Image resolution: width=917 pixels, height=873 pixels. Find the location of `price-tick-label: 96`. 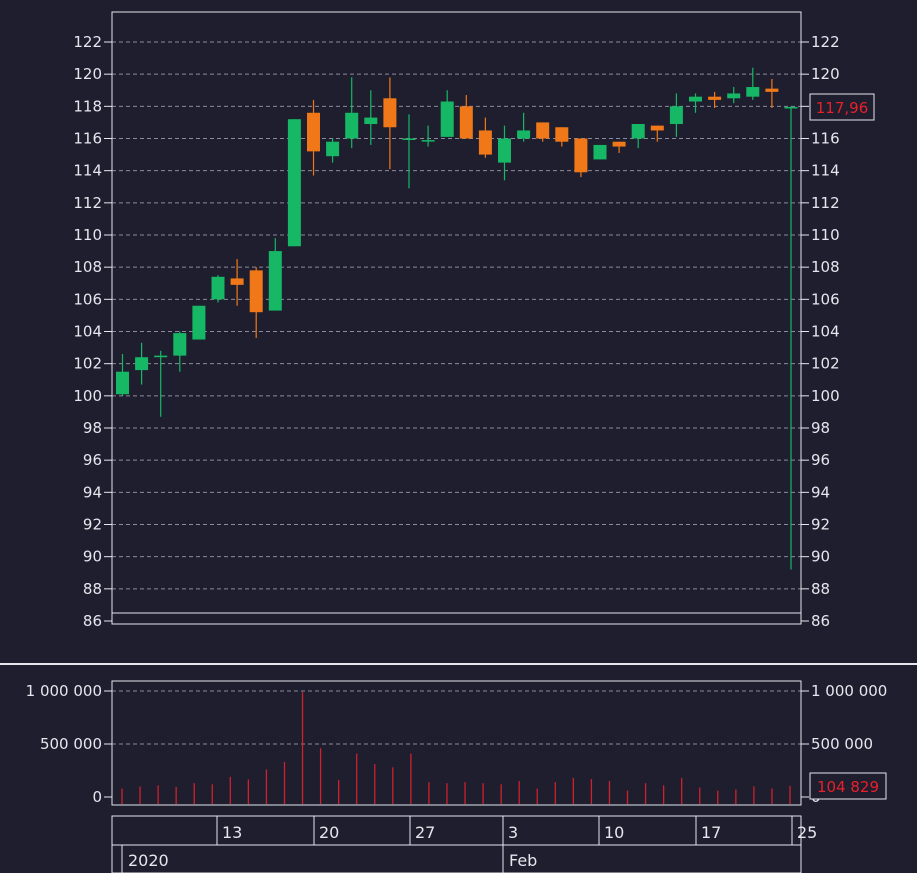

price-tick-label: 96 is located at coordinates (820, 460).